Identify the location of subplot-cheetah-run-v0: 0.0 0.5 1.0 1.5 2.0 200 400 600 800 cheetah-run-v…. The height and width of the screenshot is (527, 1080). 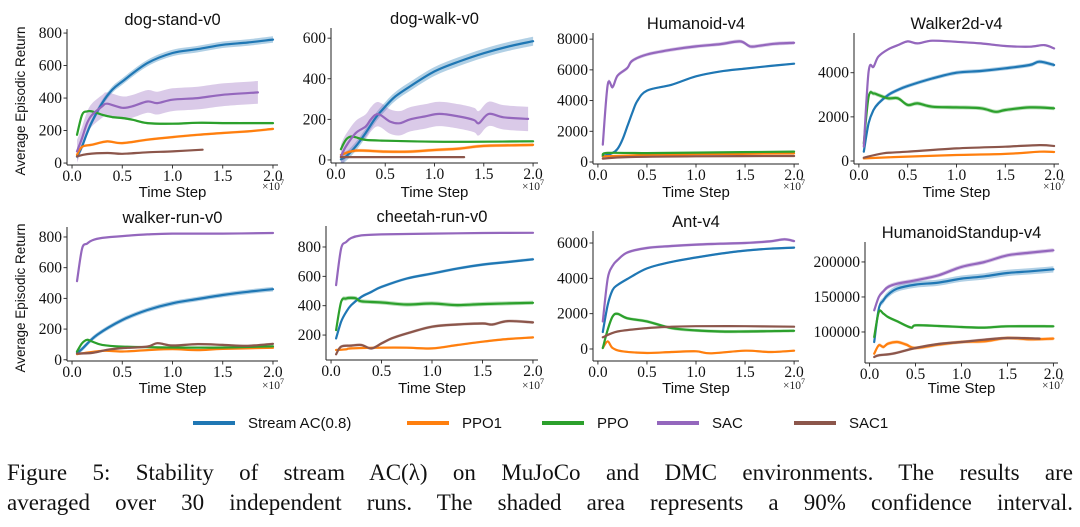
(421, 302).